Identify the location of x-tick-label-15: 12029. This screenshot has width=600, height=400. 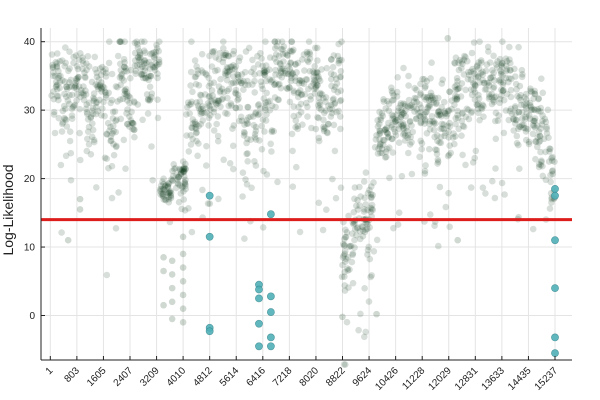
(440, 379).